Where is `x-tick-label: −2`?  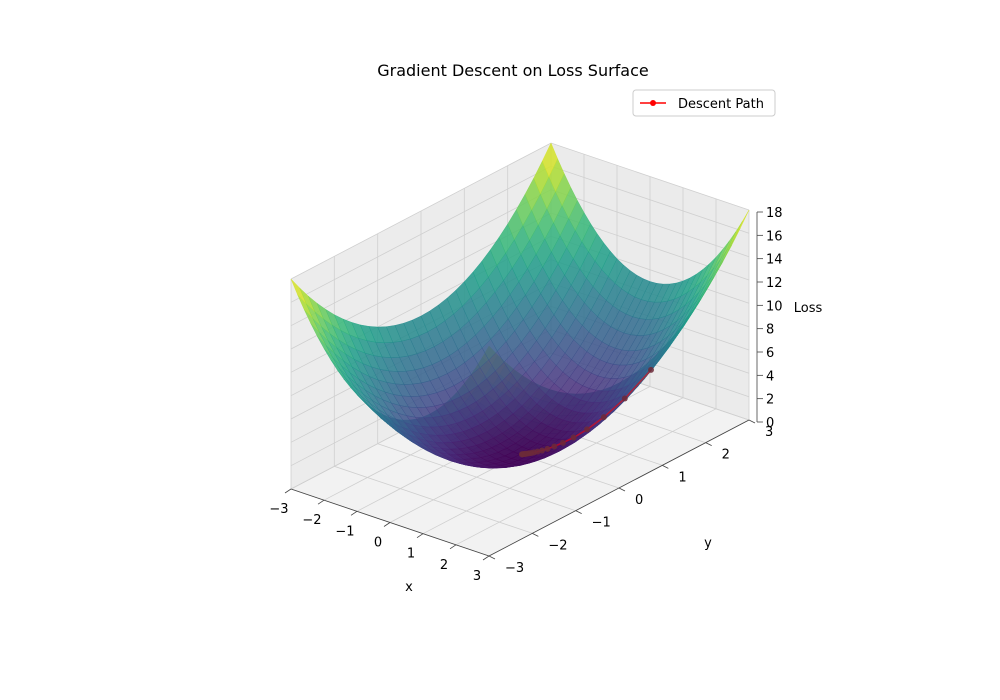
x-tick-label: −2 is located at coordinates (311, 520).